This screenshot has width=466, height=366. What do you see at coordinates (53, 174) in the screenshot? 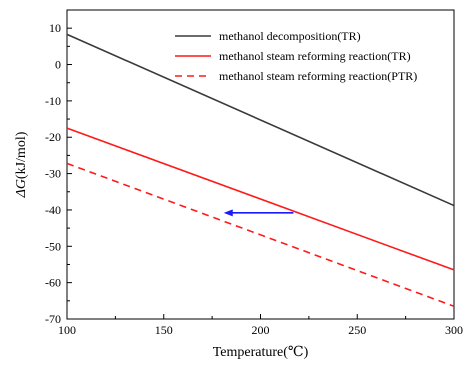
I see `y-tick-label: -30` at bounding box center [53, 174].